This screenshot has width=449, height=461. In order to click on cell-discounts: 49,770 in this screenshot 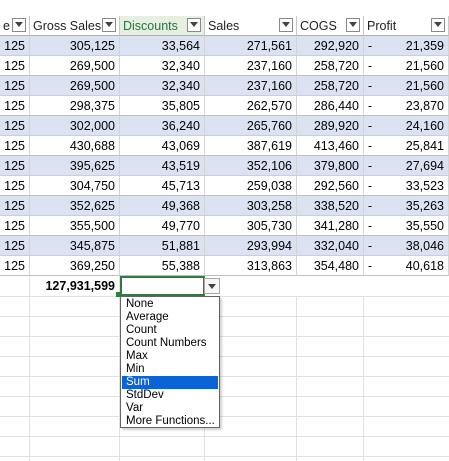, I will do `click(162, 226)`.